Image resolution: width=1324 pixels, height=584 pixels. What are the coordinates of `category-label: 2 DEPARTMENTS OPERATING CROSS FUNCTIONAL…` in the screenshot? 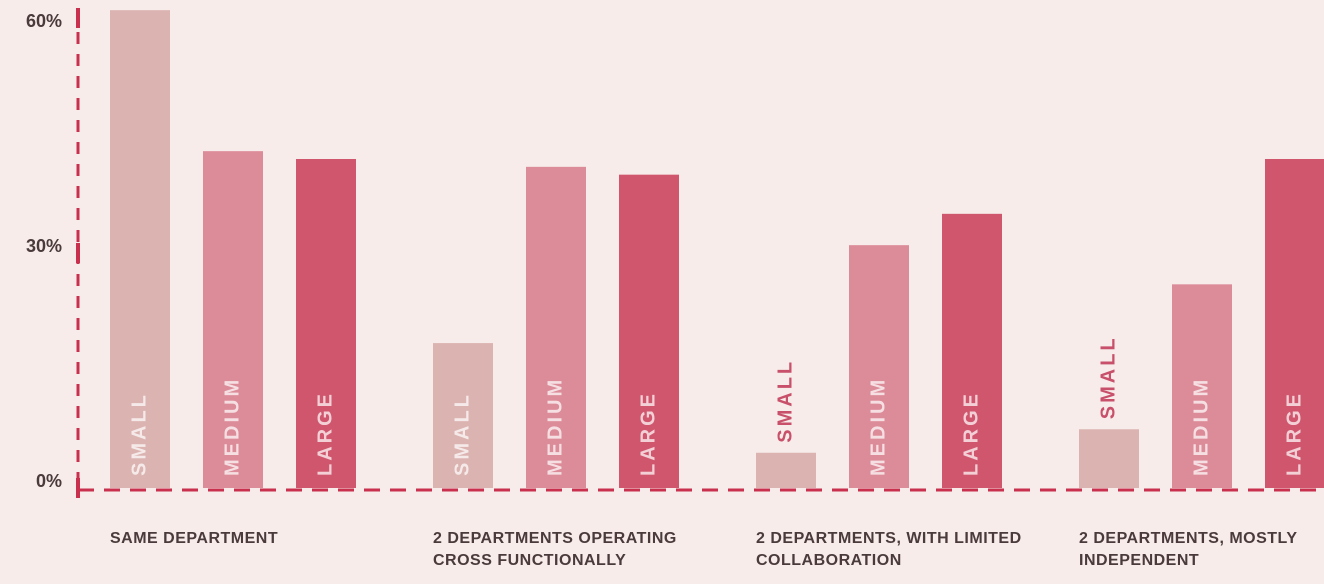 It's located at (555, 549).